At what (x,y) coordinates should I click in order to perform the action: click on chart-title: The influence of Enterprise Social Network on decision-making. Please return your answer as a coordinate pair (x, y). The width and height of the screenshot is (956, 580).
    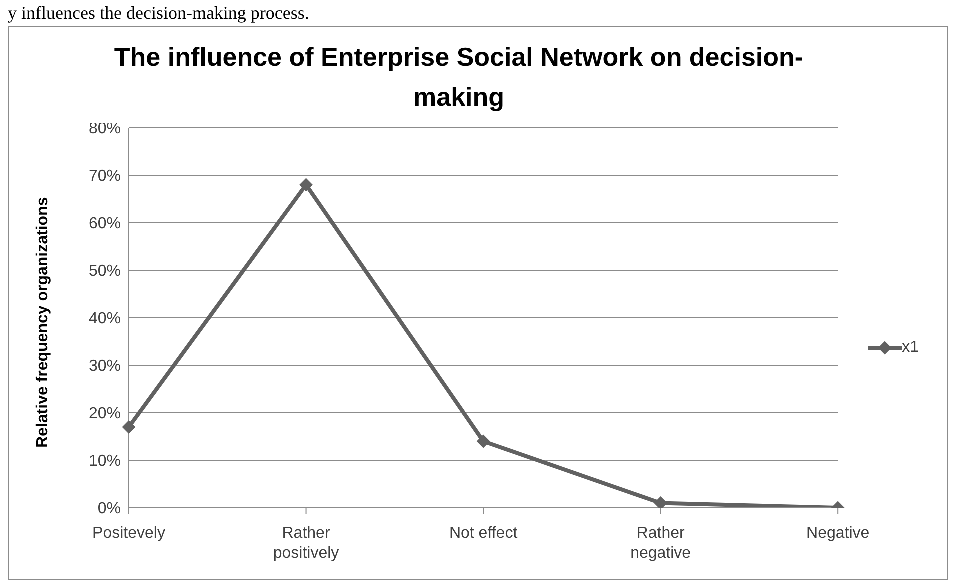
    Looking at the image, I should click on (459, 77).